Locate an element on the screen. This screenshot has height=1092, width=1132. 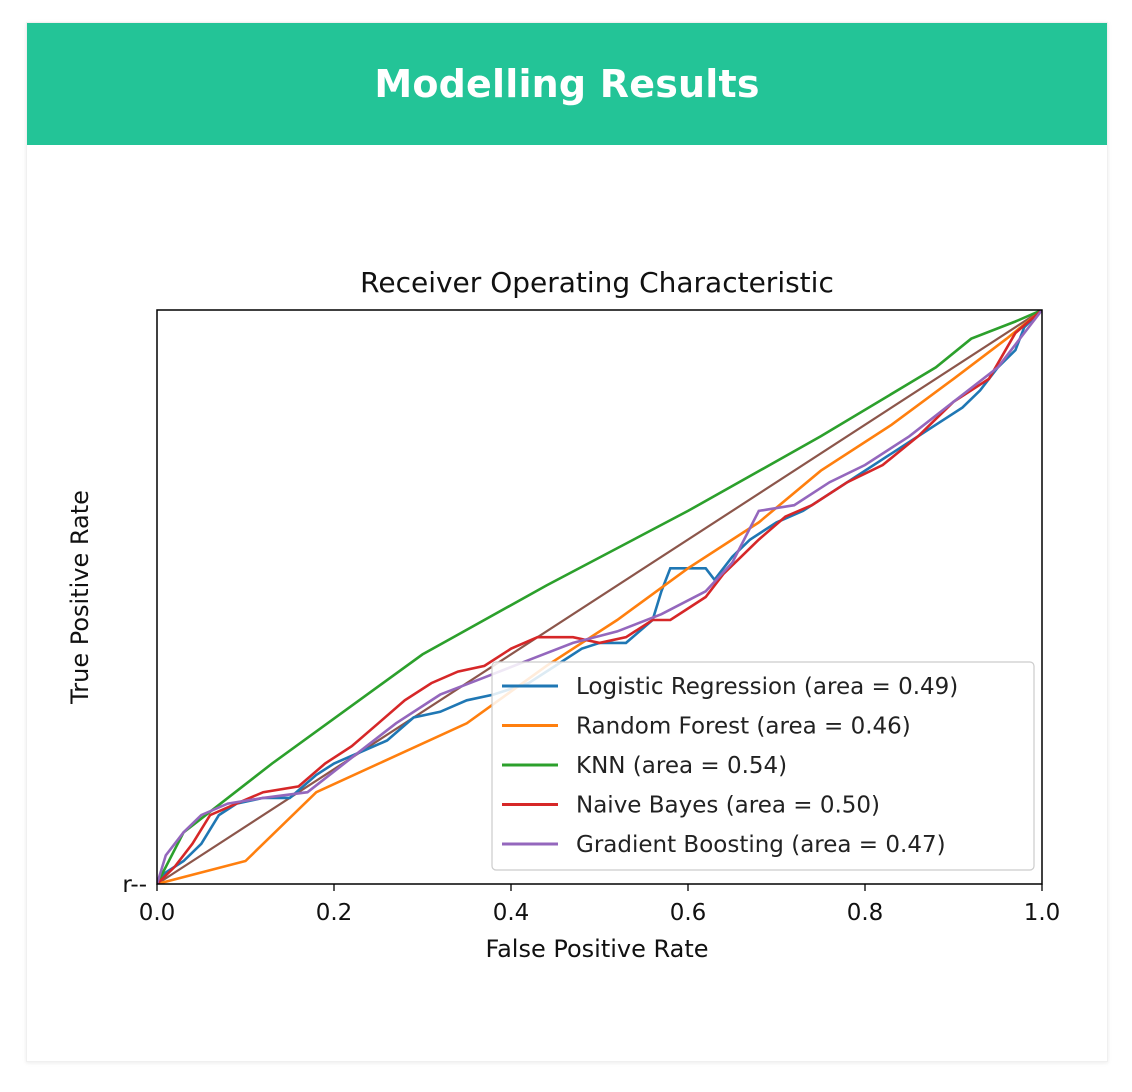
x-tick-label: 0.0 is located at coordinates (157, 913).